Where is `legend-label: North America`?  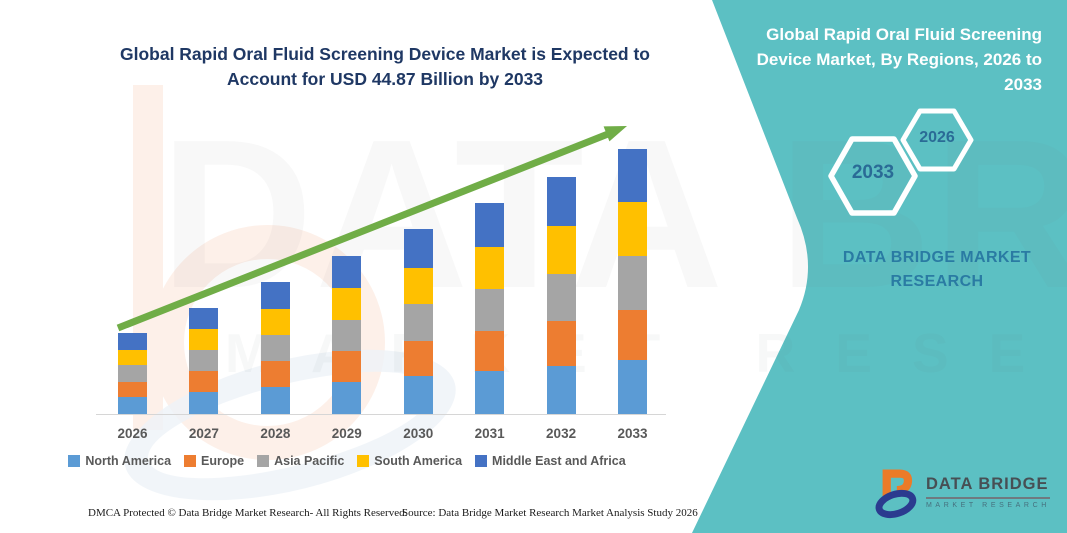
legend-label: North America is located at coordinates (128, 461).